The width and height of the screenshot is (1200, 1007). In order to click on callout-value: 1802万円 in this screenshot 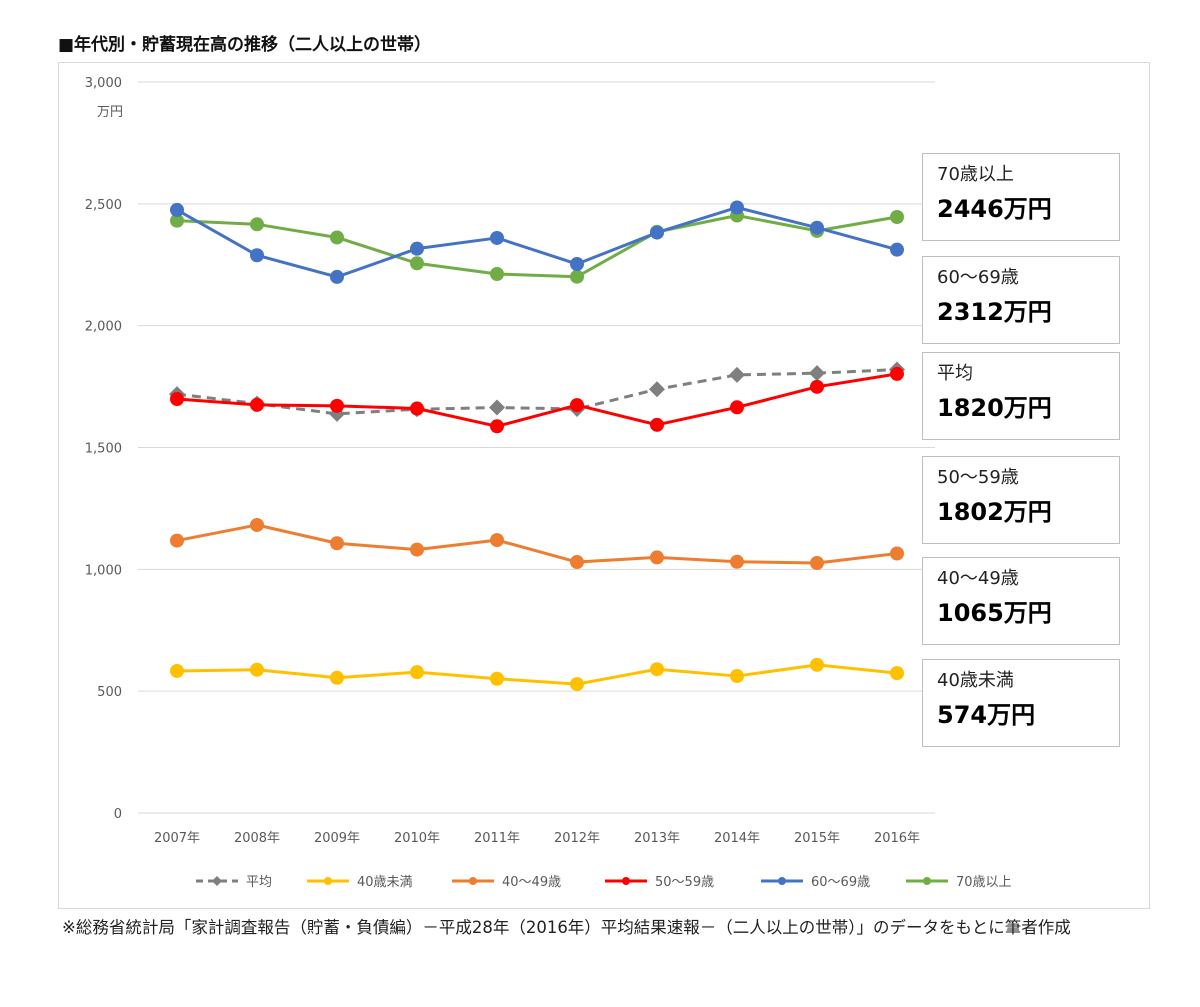, I will do `click(994, 512)`.